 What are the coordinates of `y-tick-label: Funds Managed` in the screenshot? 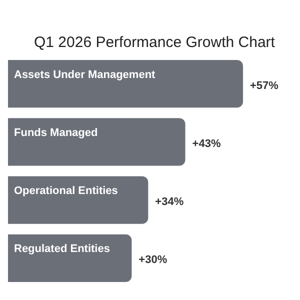 It's located at (56, 132).